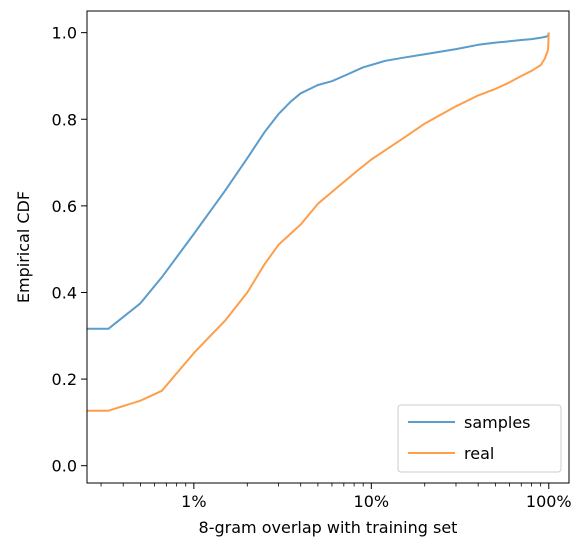 This screenshot has height=541, width=580. I want to click on y-tick-label: 0.0, so click(64, 466).